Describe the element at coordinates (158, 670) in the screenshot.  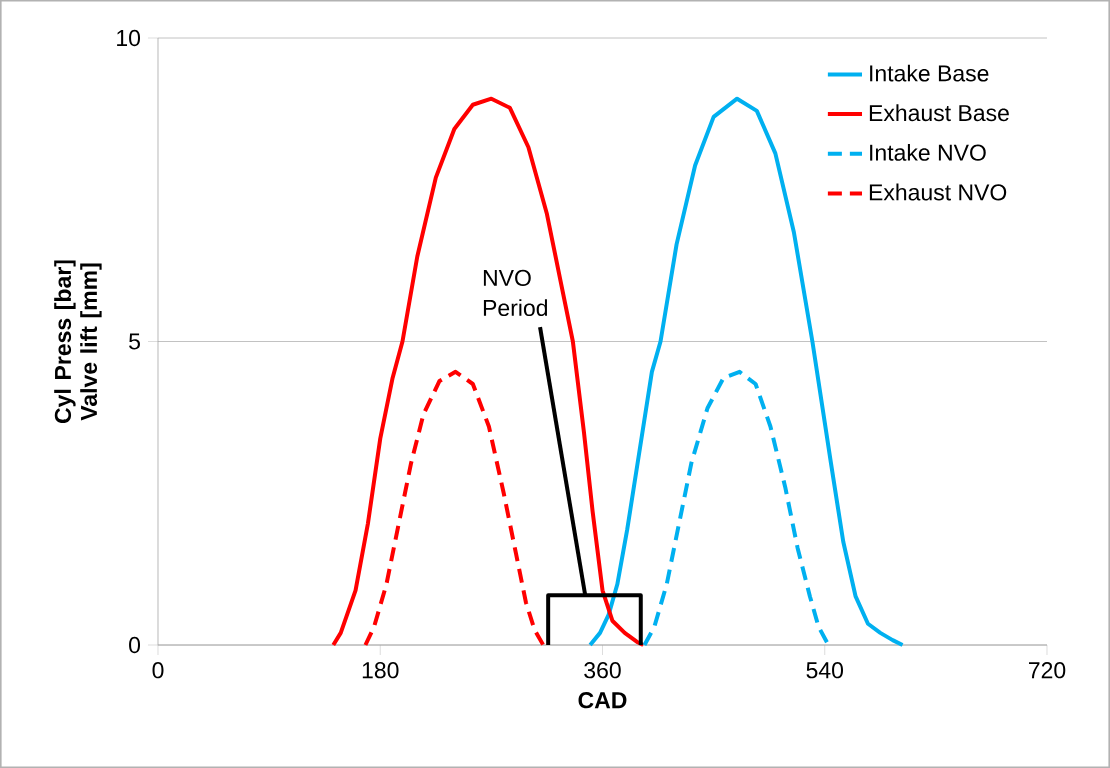
I see `x-tick-label: 0` at that location.